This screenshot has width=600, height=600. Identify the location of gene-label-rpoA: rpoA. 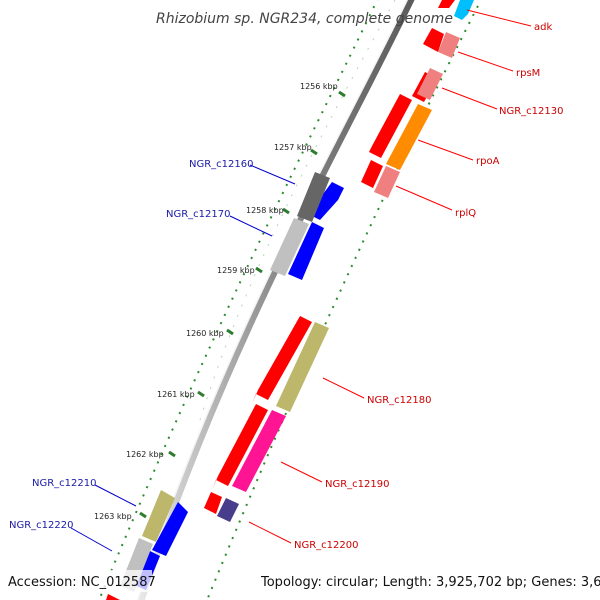
(488, 161).